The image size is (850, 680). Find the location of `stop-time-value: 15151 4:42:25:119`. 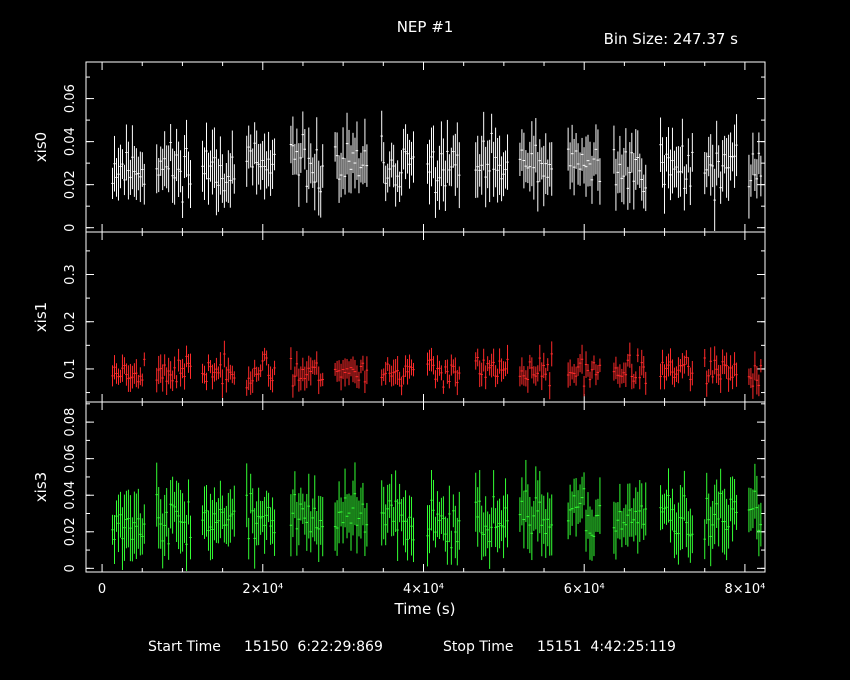

stop-time-value: 15151 4:42:25:119 is located at coordinates (606, 647).